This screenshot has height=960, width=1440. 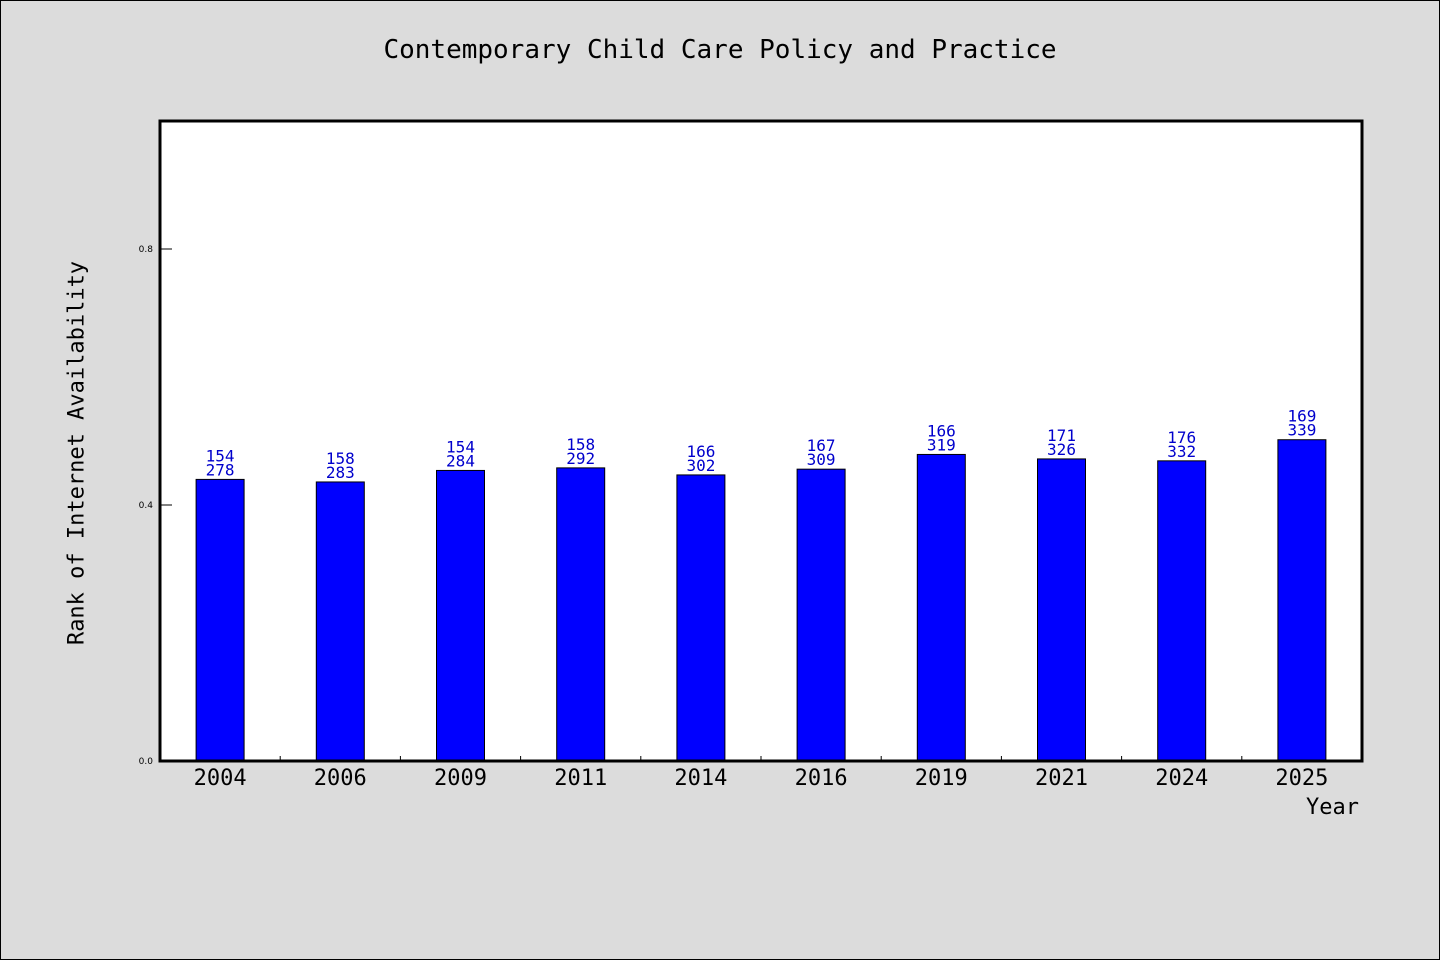 I want to click on x-tick-label: 2024, so click(x=1181, y=778).